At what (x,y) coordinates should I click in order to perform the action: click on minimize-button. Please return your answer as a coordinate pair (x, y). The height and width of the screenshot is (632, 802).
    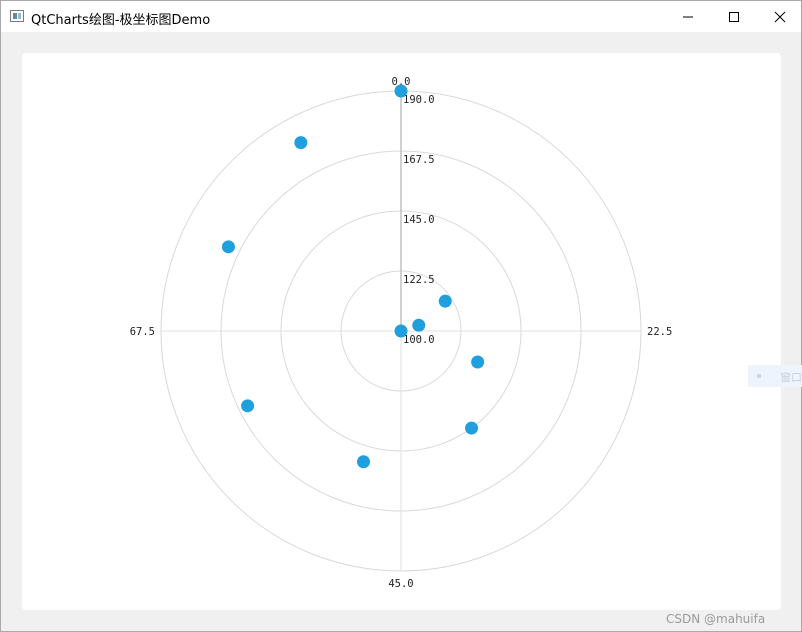
    Looking at the image, I should click on (688, 16).